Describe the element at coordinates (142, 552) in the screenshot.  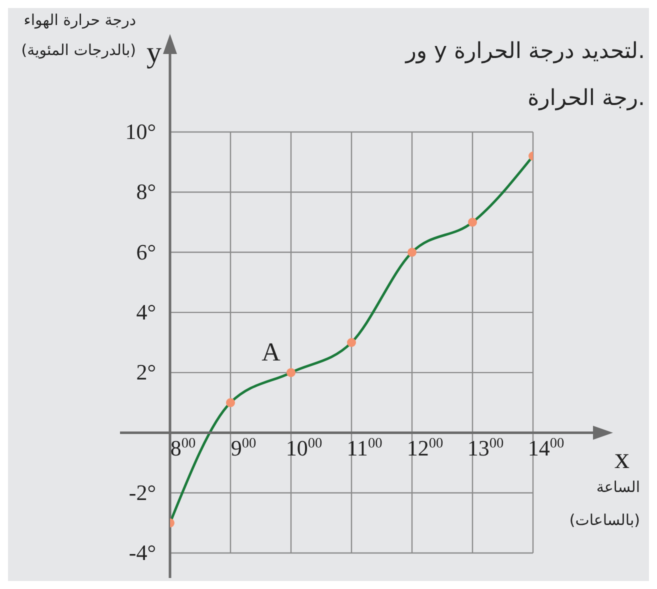
I see `y-tick-label: -4°` at that location.